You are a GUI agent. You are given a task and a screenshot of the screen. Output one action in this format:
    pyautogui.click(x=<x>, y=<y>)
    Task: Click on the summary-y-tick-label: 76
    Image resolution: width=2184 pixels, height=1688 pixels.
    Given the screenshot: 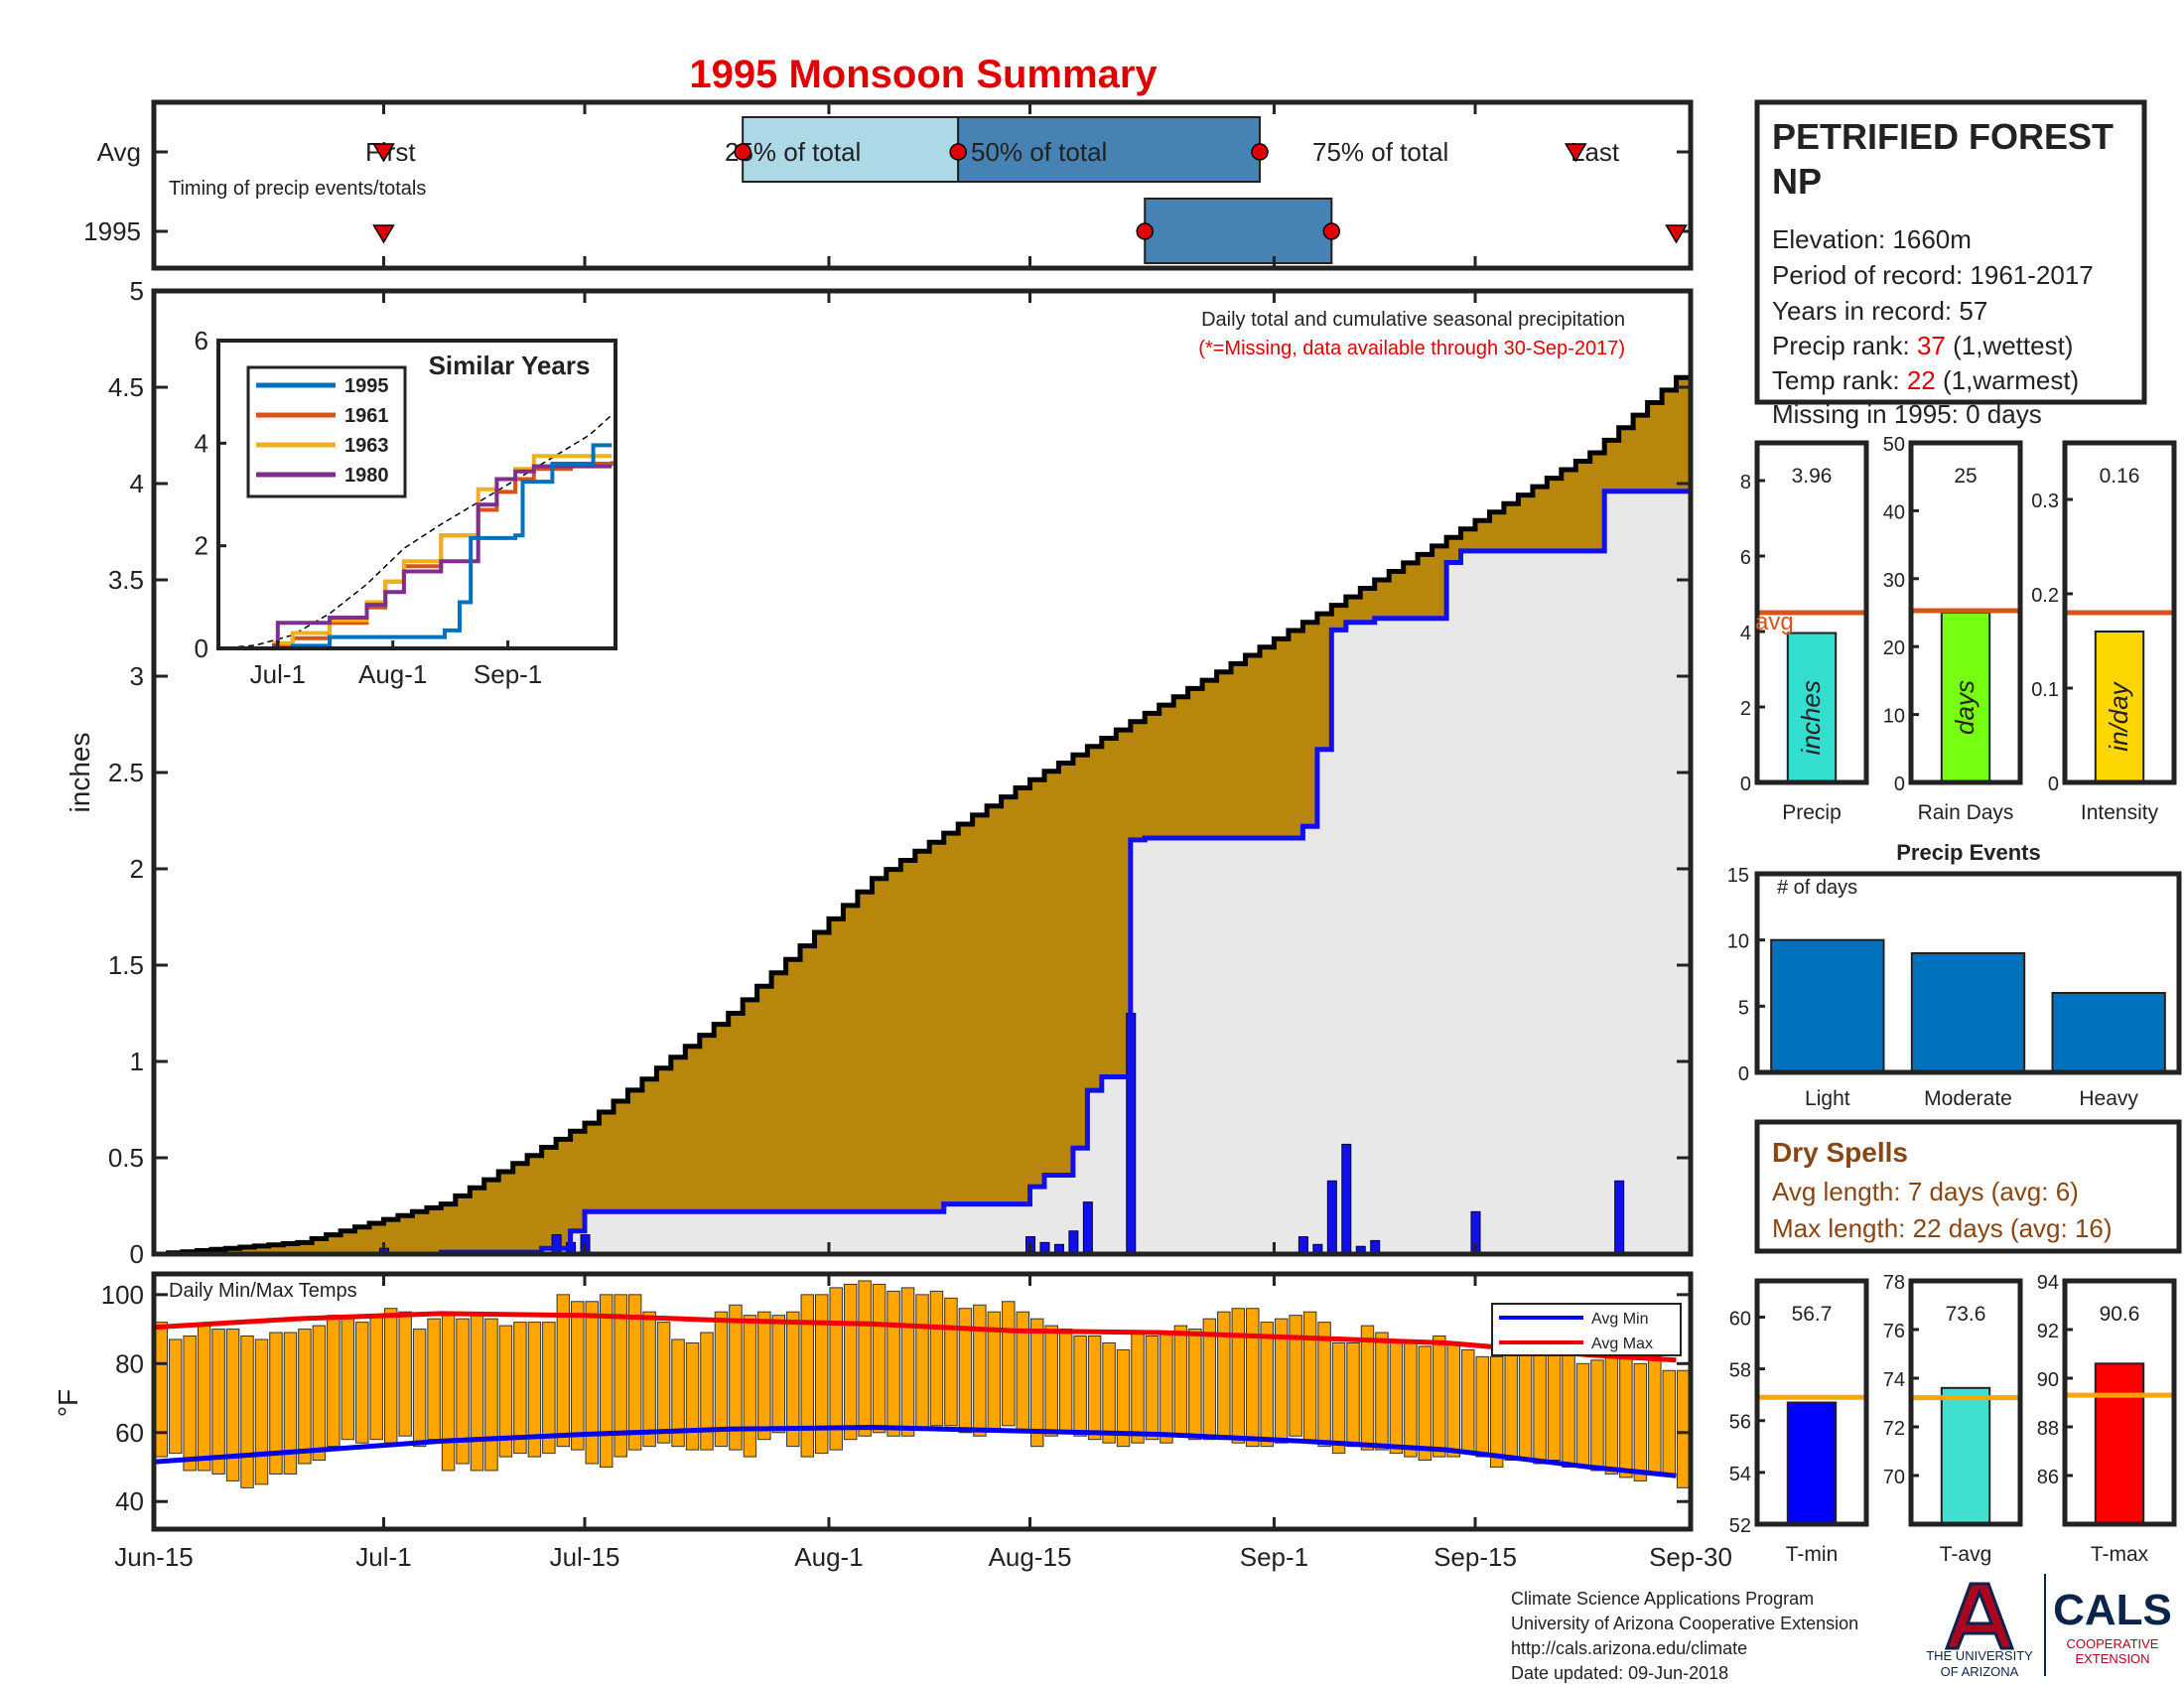 What is the action you would take?
    pyautogui.click(x=1894, y=1331)
    